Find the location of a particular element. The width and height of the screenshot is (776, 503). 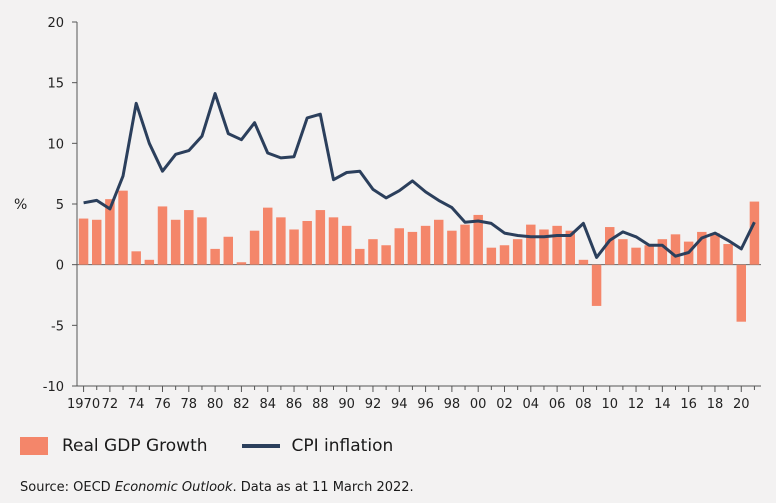

y-tick-label: 20 is located at coordinates (55, 23).